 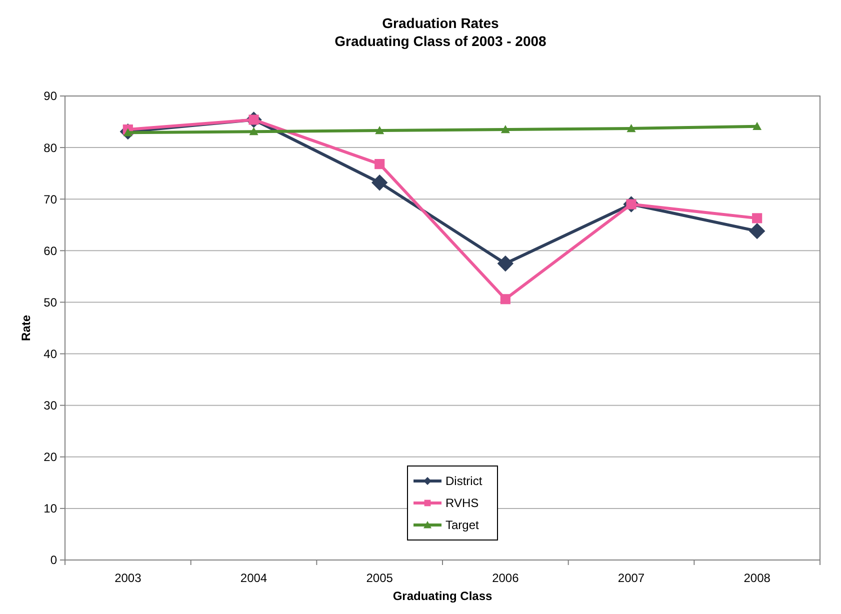 What do you see at coordinates (757, 578) in the screenshot?
I see `x-tick-label: 2008` at bounding box center [757, 578].